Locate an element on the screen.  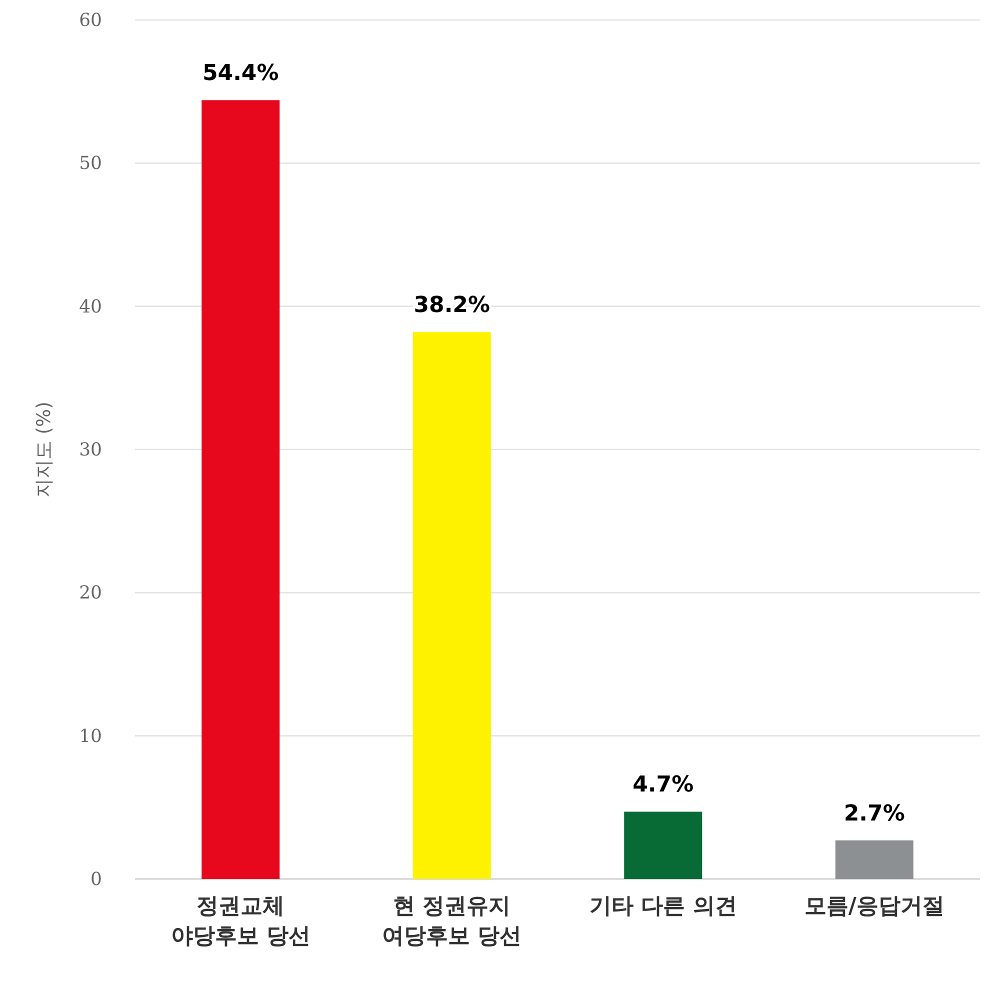
y-tick-label: 50 is located at coordinates (90, 163).